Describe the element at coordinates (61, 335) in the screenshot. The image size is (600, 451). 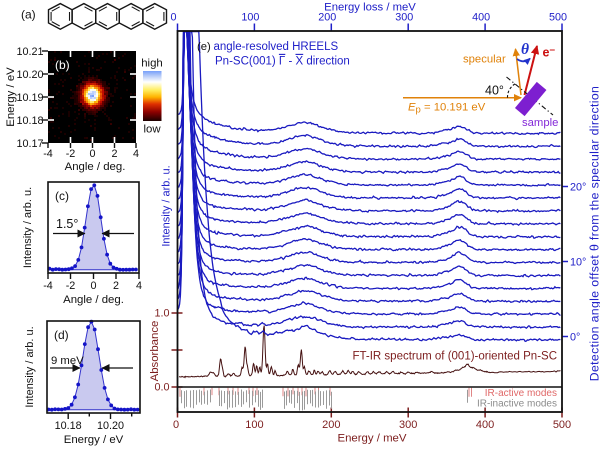
I see `svg-text: (d)` at that location.